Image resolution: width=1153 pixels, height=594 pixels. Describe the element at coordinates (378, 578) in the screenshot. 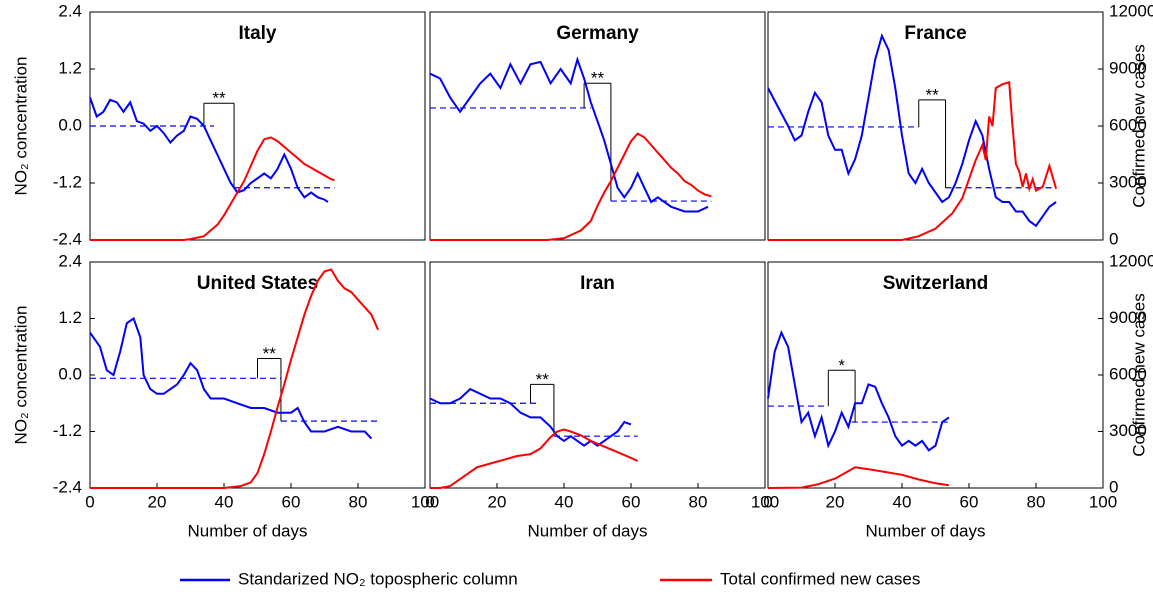

I see `legend-label: Standarized NO₂ topospheric column` at that location.